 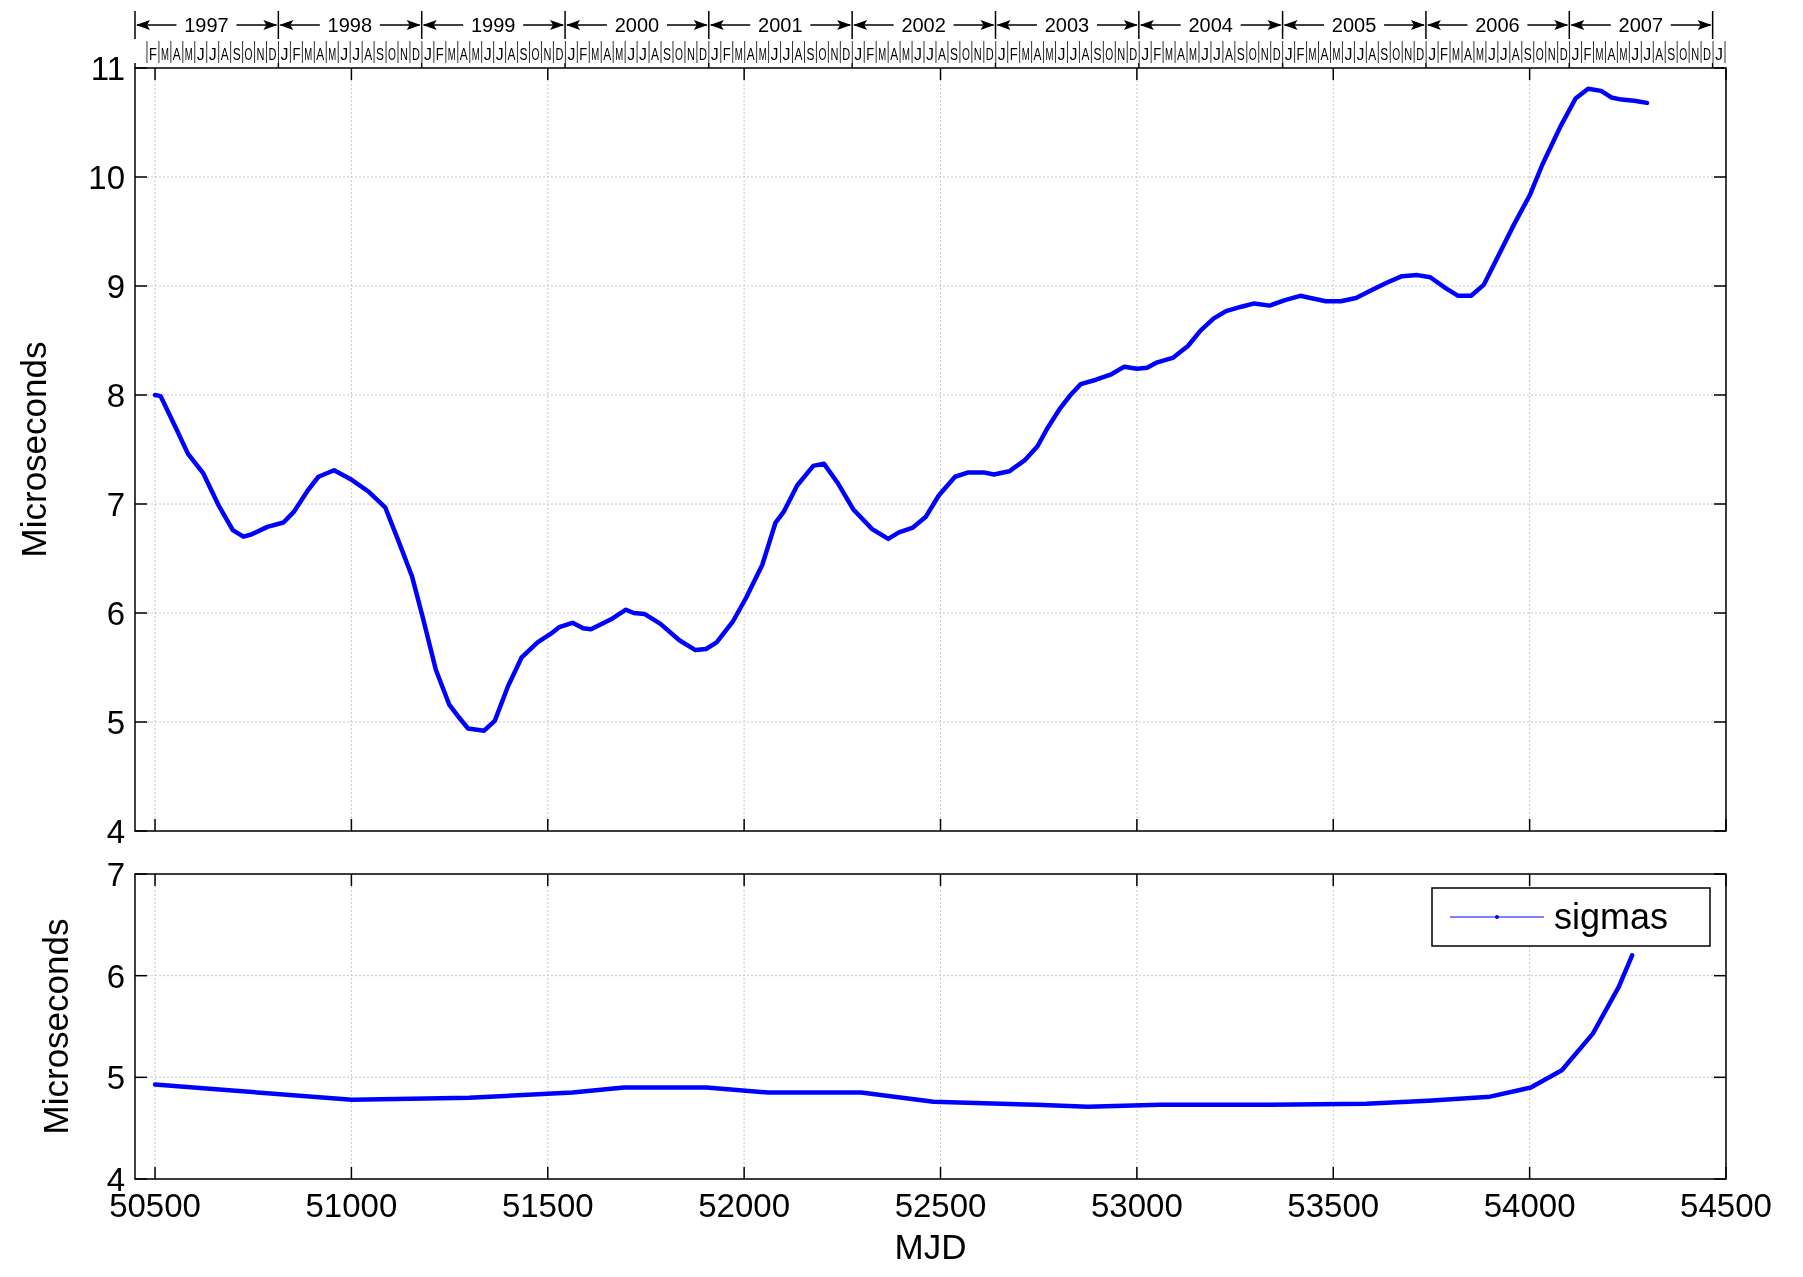 What do you see at coordinates (115, 831) in the screenshot?
I see `y-tick-label: 4` at bounding box center [115, 831].